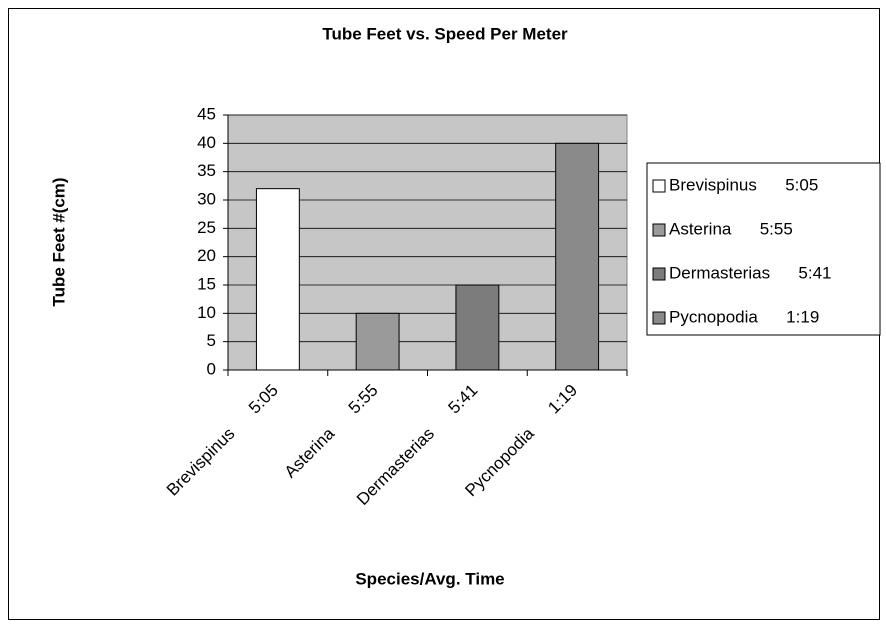 Image resolution: width=886 pixels, height=624 pixels. Describe the element at coordinates (58, 241) in the screenshot. I see `y-axis-label: Tube Feet #(cm)` at that location.